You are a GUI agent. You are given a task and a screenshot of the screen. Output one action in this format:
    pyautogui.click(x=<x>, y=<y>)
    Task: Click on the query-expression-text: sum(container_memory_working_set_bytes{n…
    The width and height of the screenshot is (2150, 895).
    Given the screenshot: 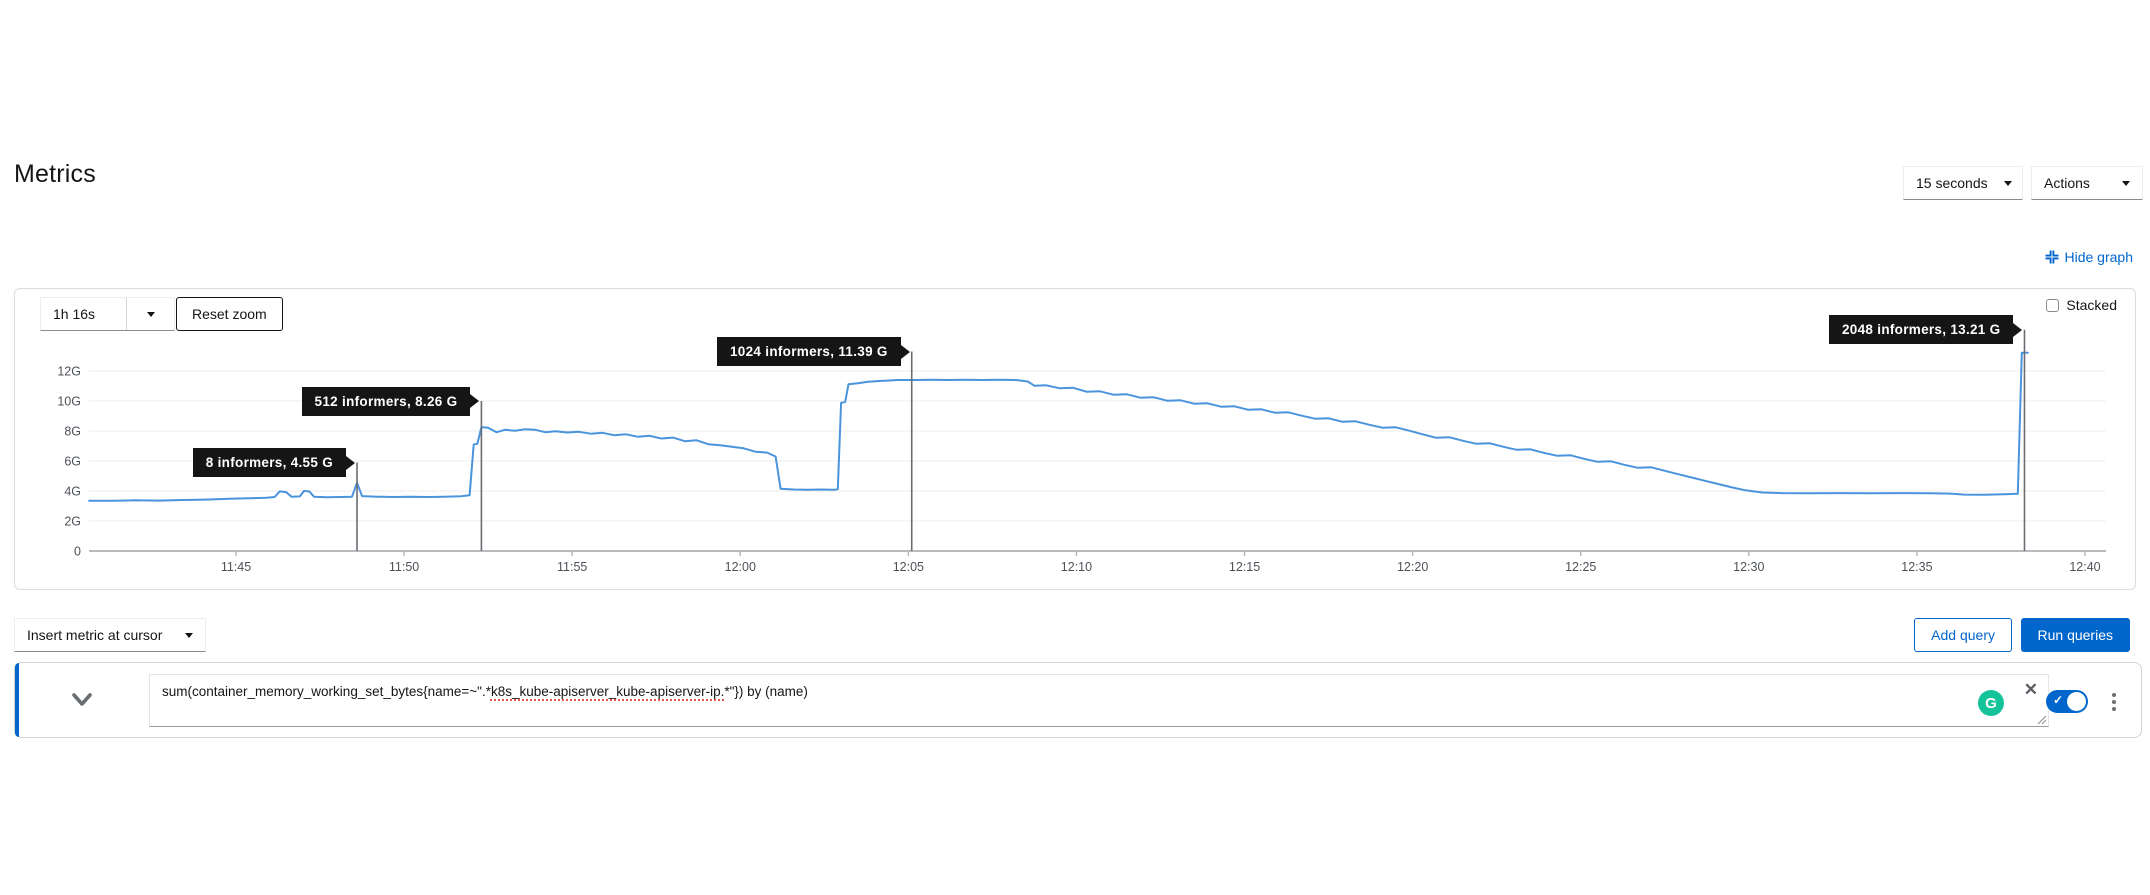 What is the action you would take?
    pyautogui.click(x=485, y=691)
    